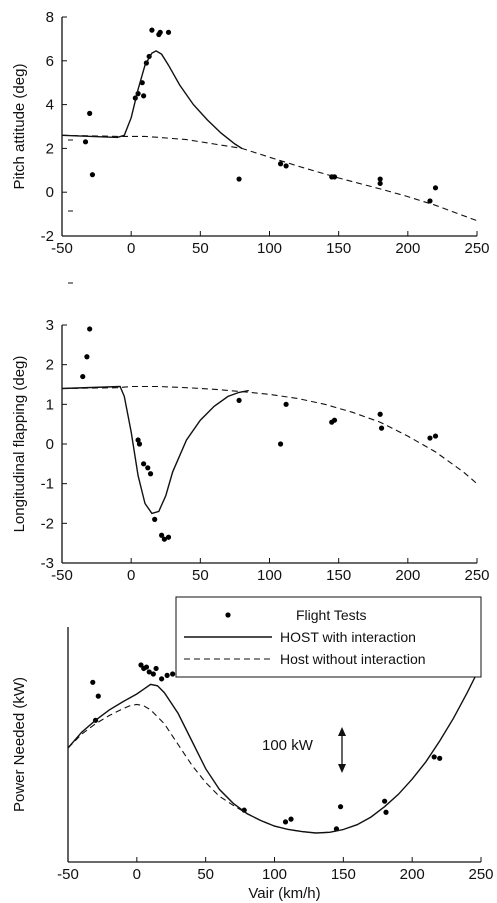  I want to click on legend-marker-points, so click(228, 615).